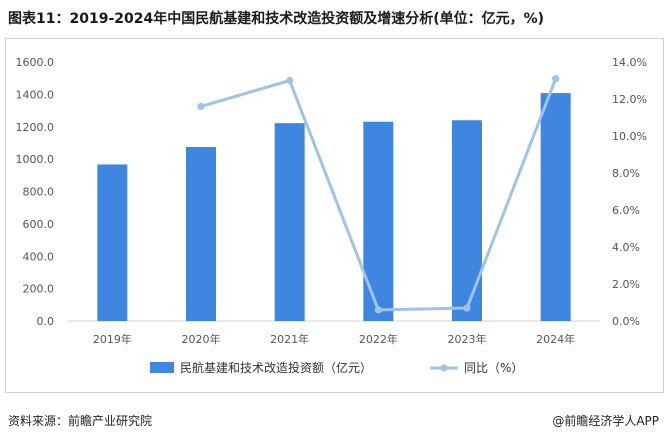 This screenshot has height=438, width=669. Describe the element at coordinates (629, 62) in the screenshot. I see `y-right-tick-label: 14.0%` at that location.